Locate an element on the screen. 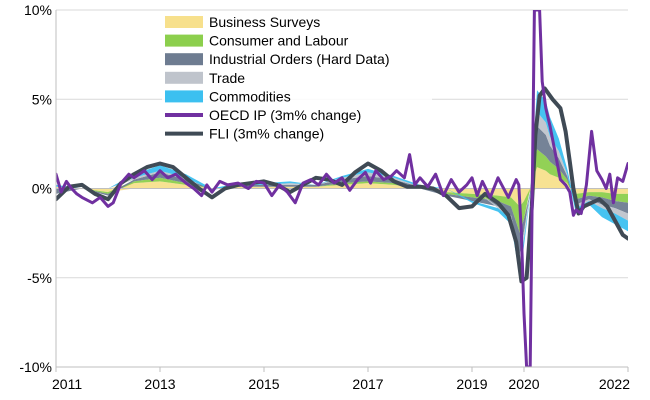 The width and height of the screenshot is (650, 400). x-tick-label: 2015 is located at coordinates (263, 384).